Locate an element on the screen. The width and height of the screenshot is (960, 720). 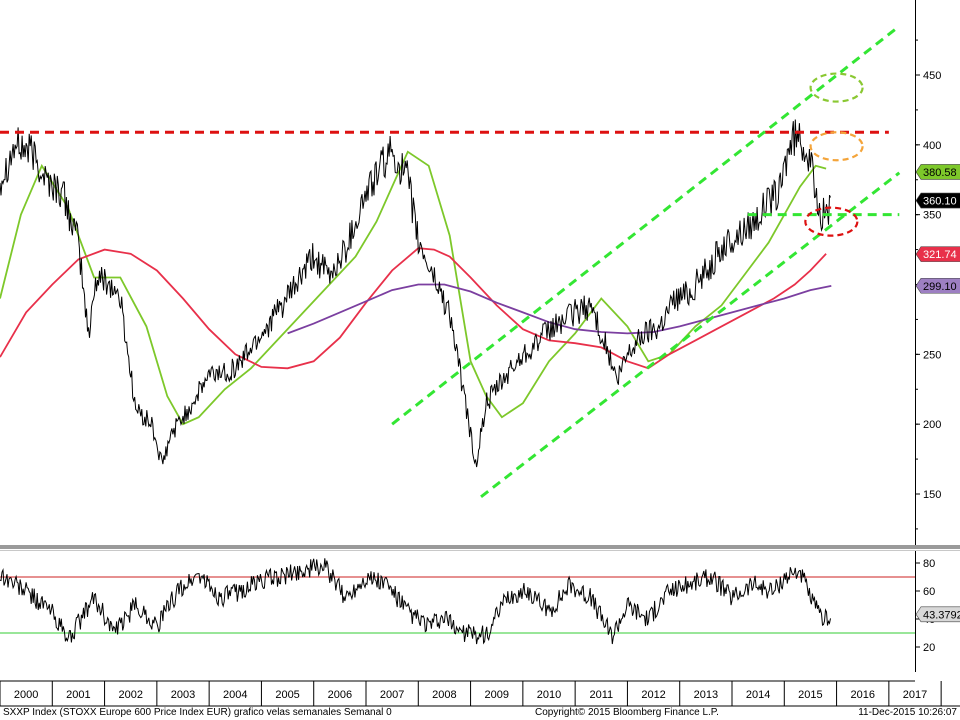
price-y-tick-label: 450 is located at coordinates (932, 76).